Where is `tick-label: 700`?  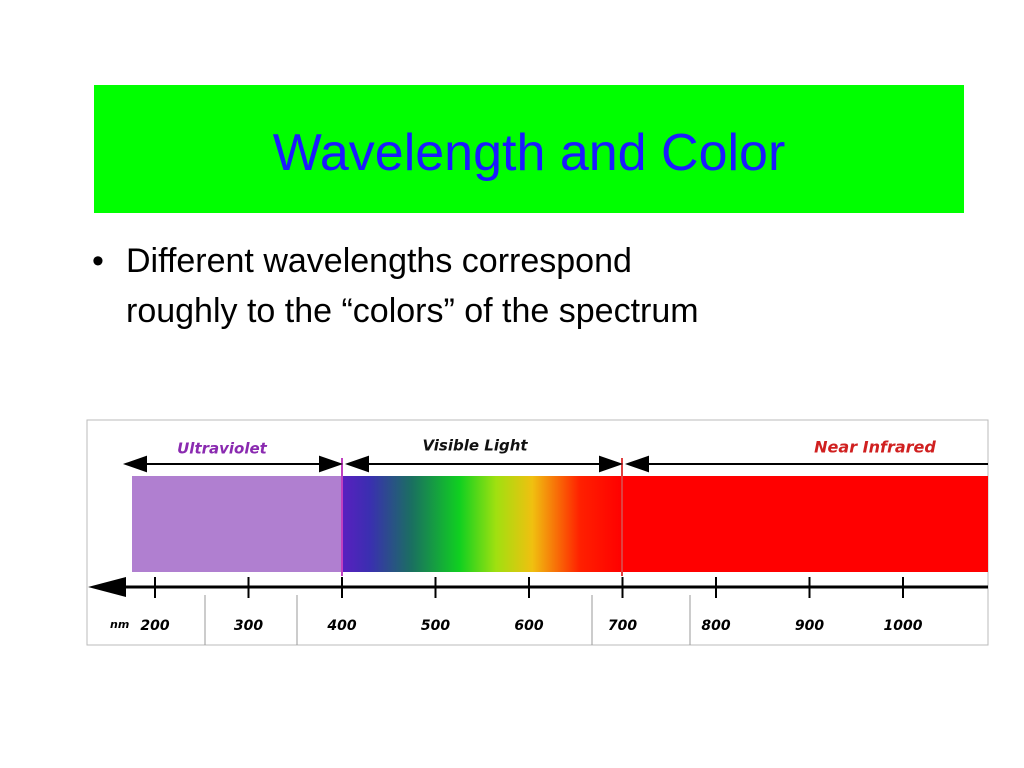 tick-label: 700 is located at coordinates (622, 626).